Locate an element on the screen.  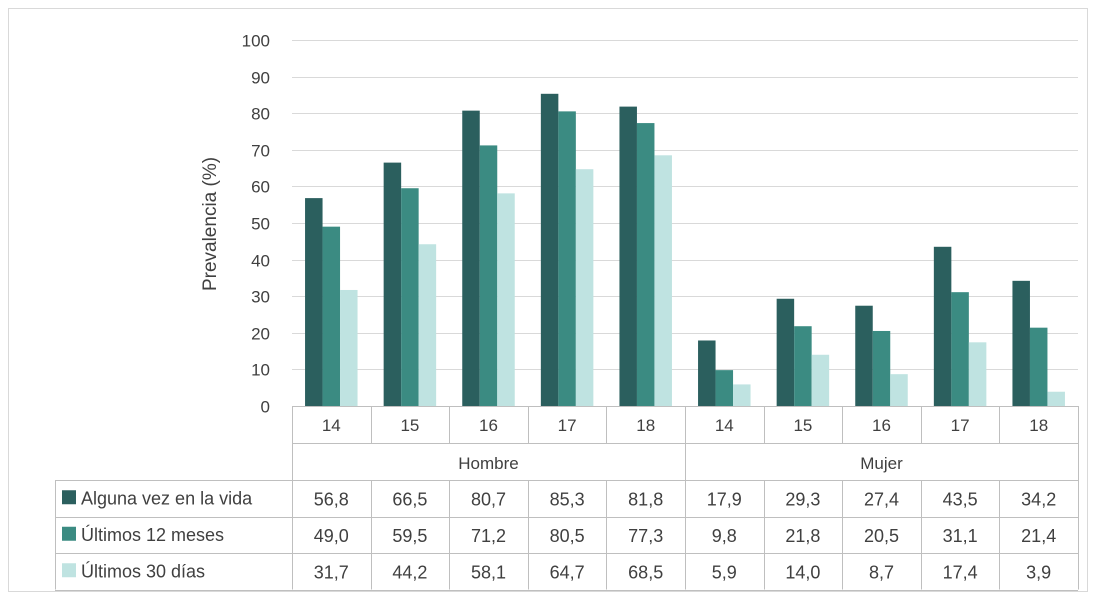
y-axis-label: Prevalencia (%) is located at coordinates (210, 224).